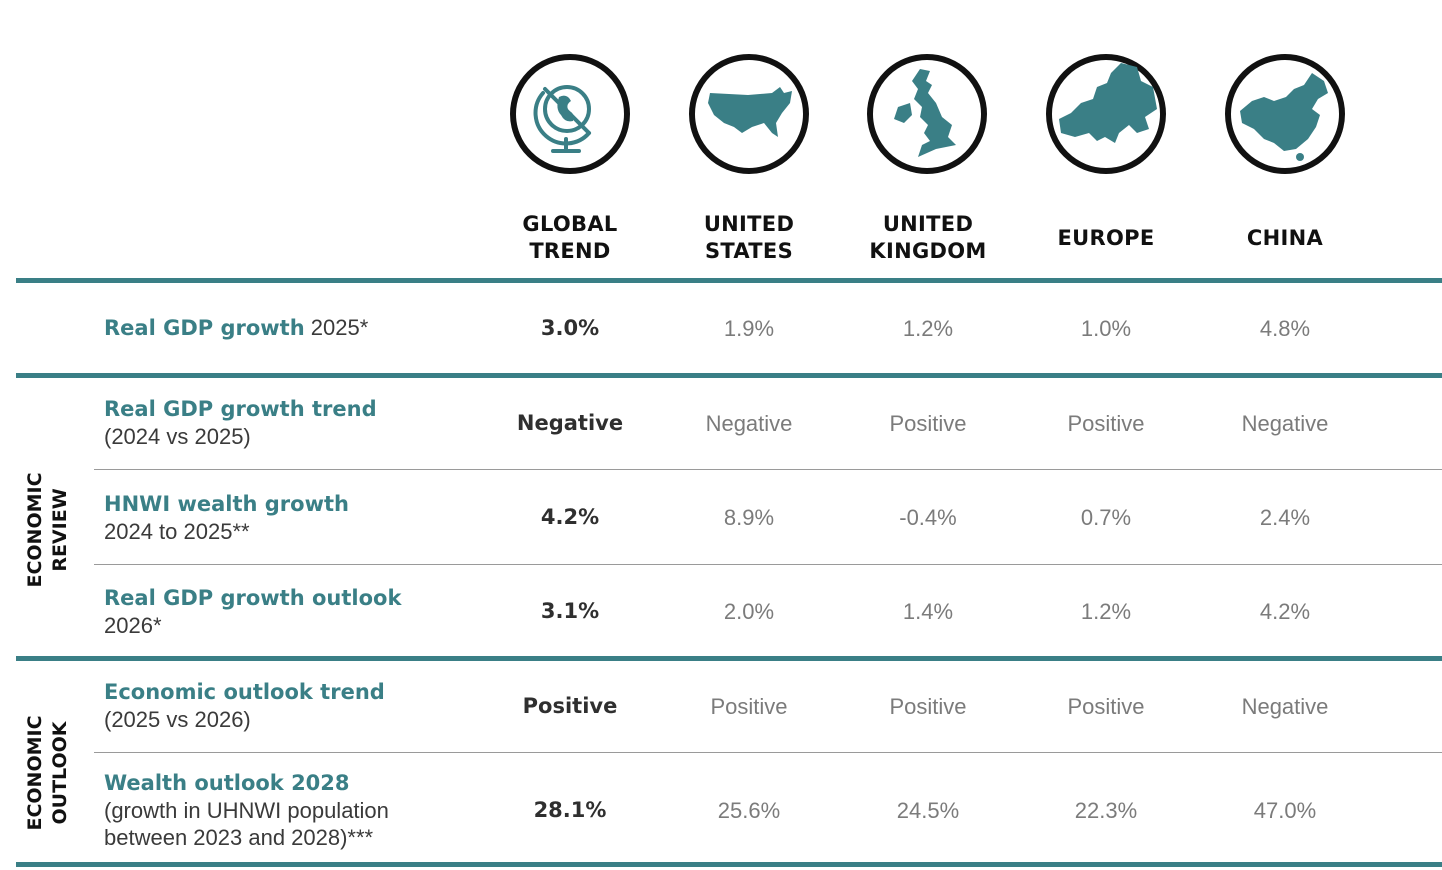  What do you see at coordinates (749, 237) in the screenshot?
I see `column-header-us: UNITED STATES` at bounding box center [749, 237].